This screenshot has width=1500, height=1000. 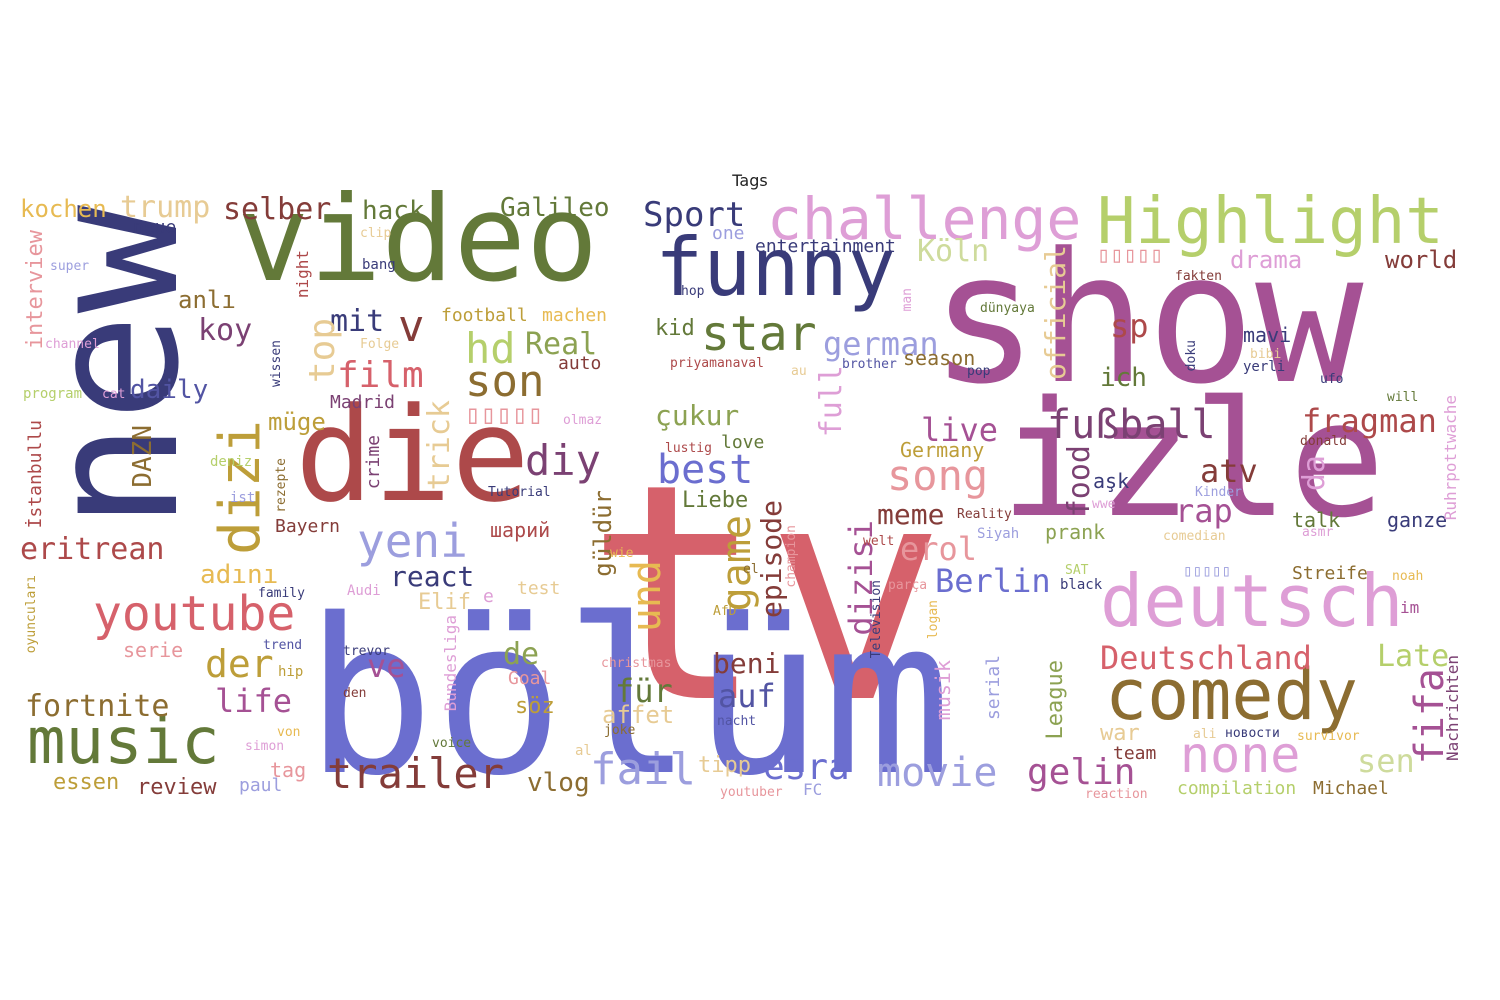 I want to click on word-doku: doku, so click(x=1191, y=356).